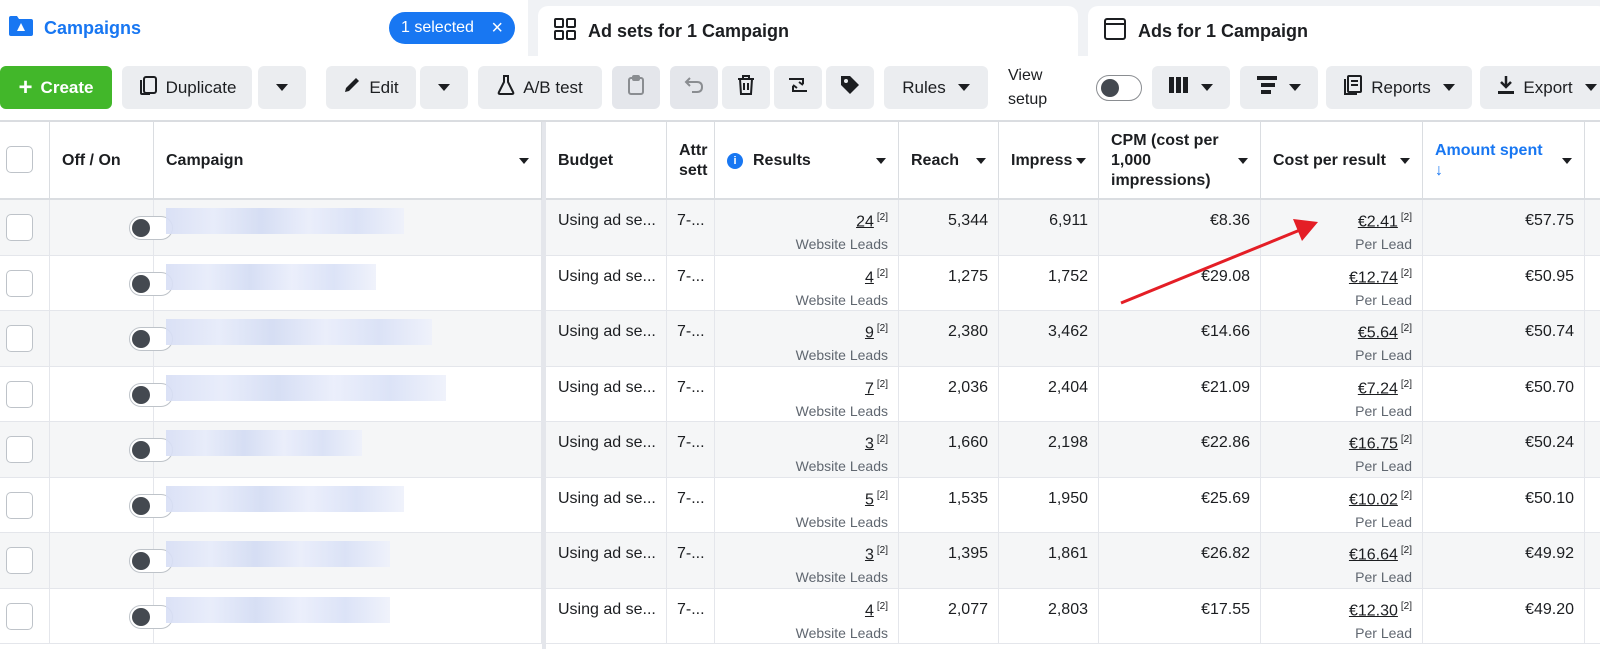 This screenshot has height=649, width=1600. Describe the element at coordinates (869, 388) in the screenshot. I see `results-value: 7` at that location.